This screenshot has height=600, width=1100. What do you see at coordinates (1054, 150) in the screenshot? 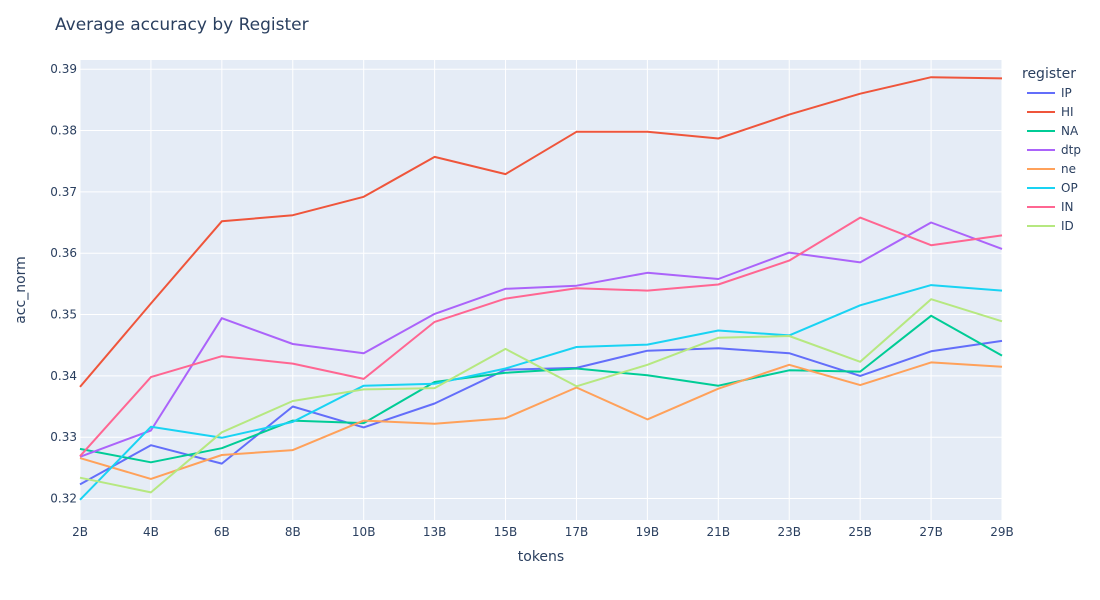
I see `legend-item-dtp: dtp` at bounding box center [1054, 150].